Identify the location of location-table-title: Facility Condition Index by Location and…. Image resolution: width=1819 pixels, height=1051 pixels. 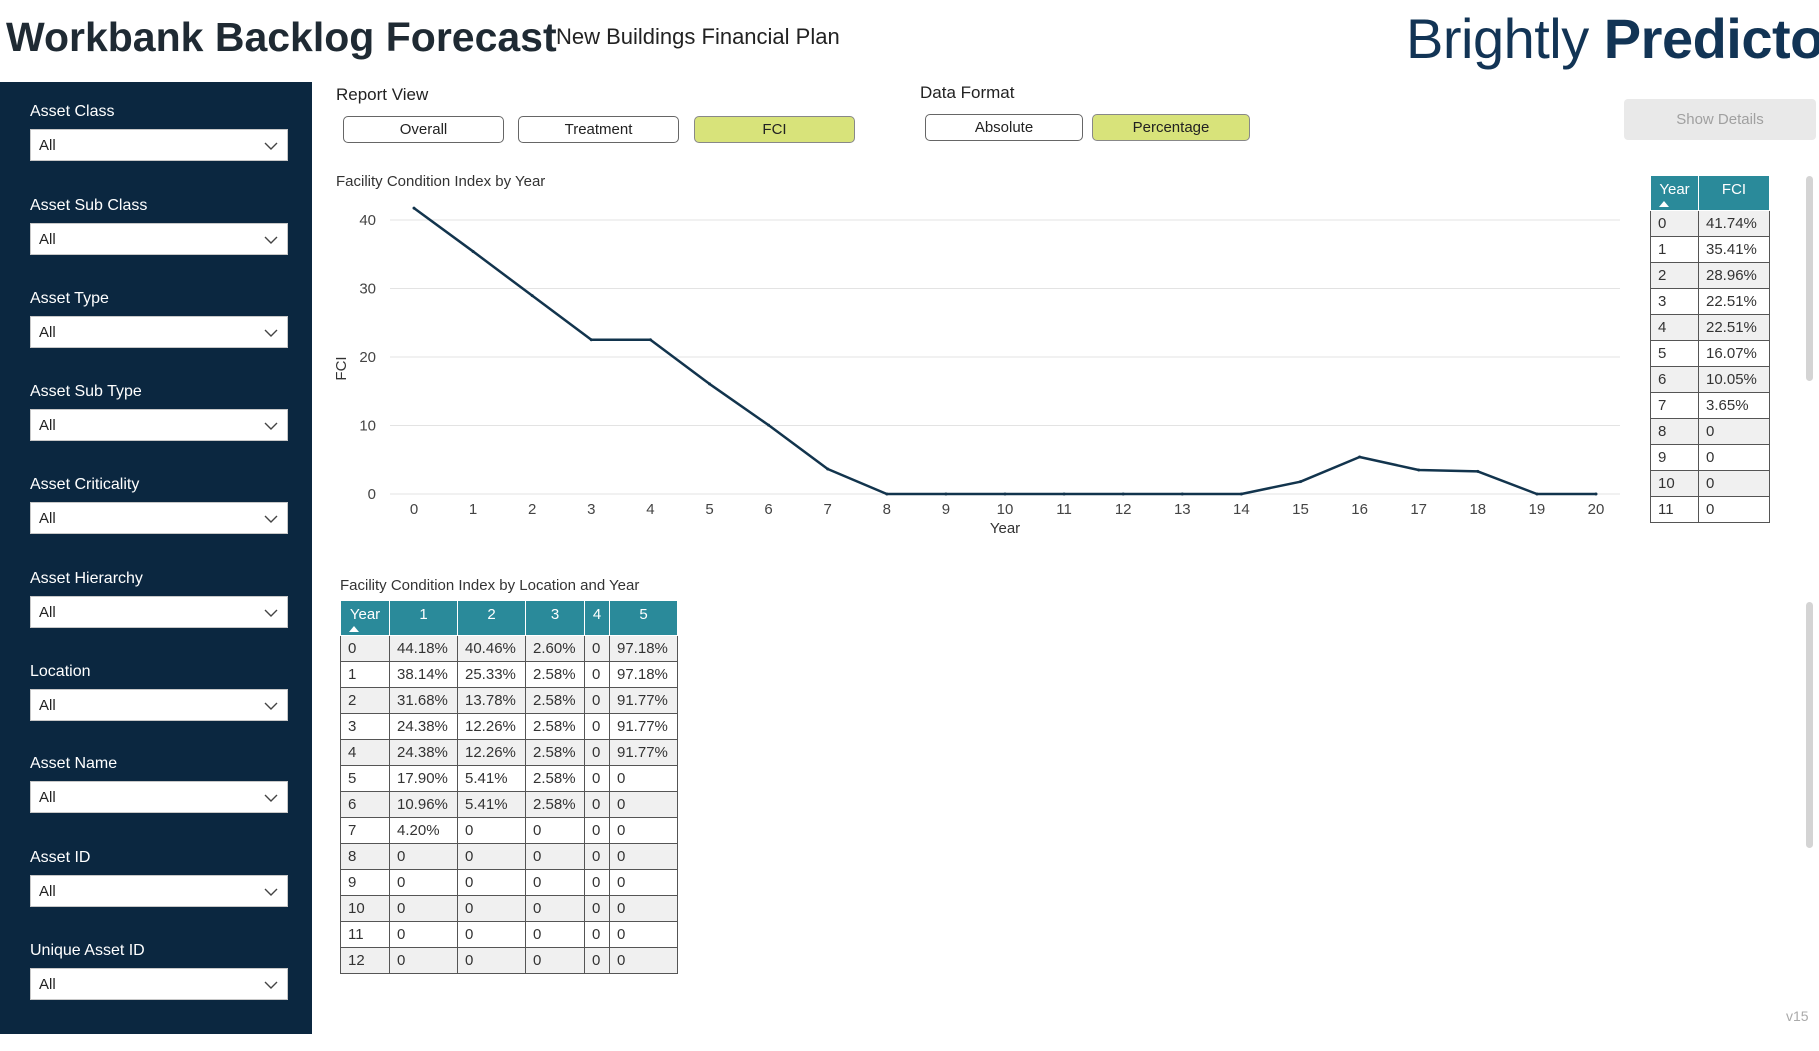
(490, 585).